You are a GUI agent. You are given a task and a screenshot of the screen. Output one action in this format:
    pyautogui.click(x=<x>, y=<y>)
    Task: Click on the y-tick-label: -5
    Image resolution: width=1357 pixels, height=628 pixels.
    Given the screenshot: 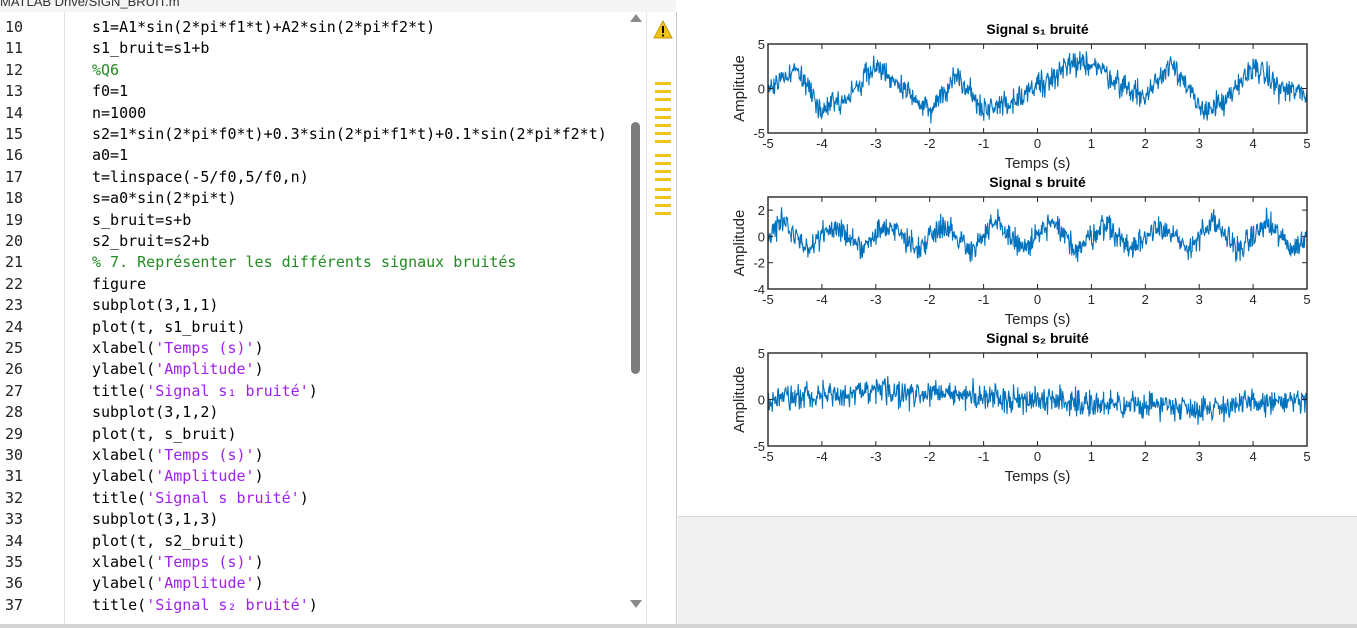 What is the action you would take?
    pyautogui.click(x=759, y=133)
    